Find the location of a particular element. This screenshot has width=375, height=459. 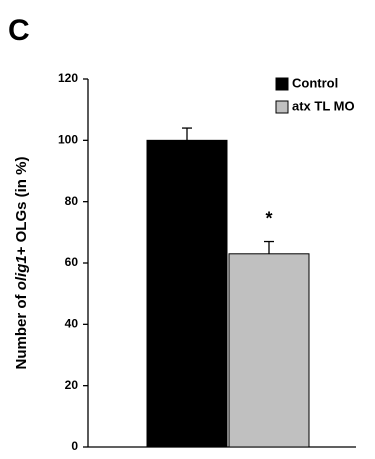

y-tick-label: 100 is located at coordinates (68, 140).